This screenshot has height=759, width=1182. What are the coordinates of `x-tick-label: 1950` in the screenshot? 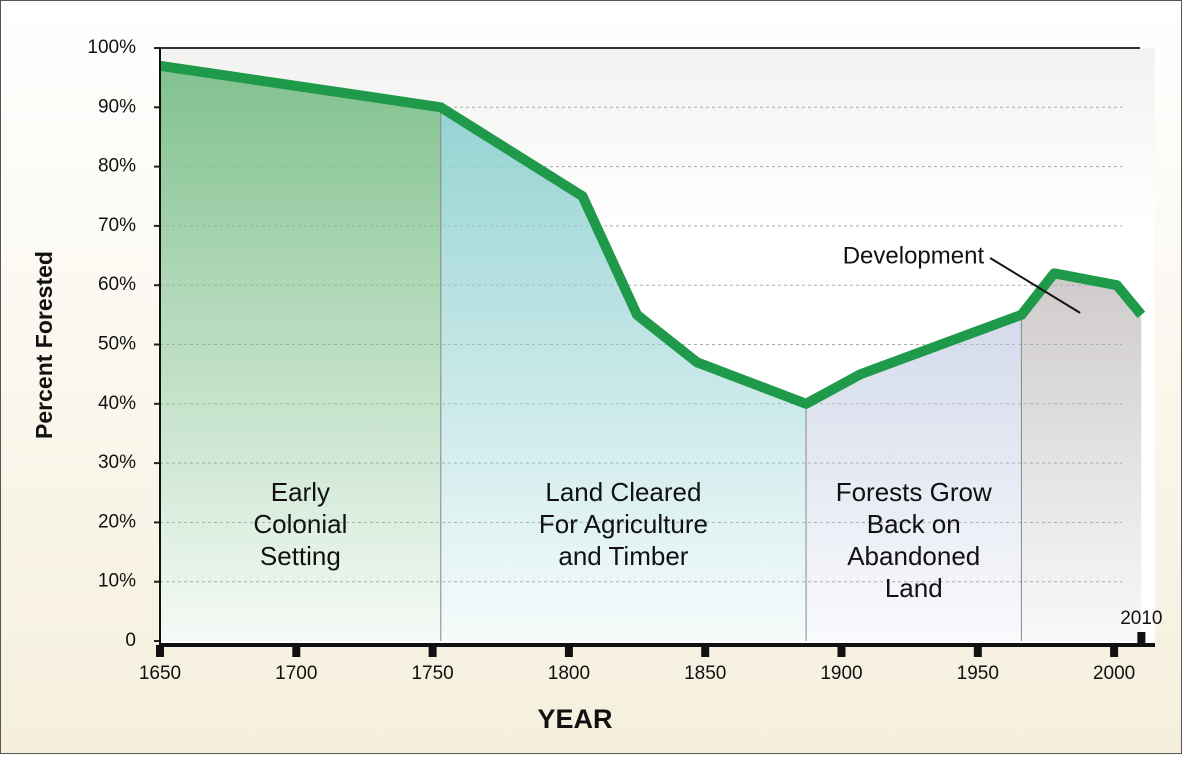 It's located at (978, 673).